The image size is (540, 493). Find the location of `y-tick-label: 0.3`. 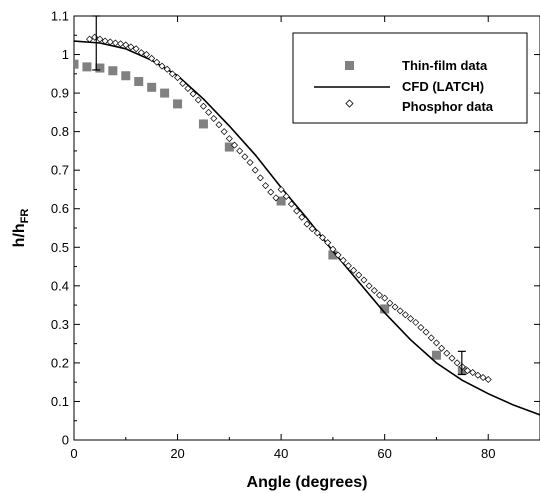

y-tick-label: 0.3 is located at coordinates (60, 324).